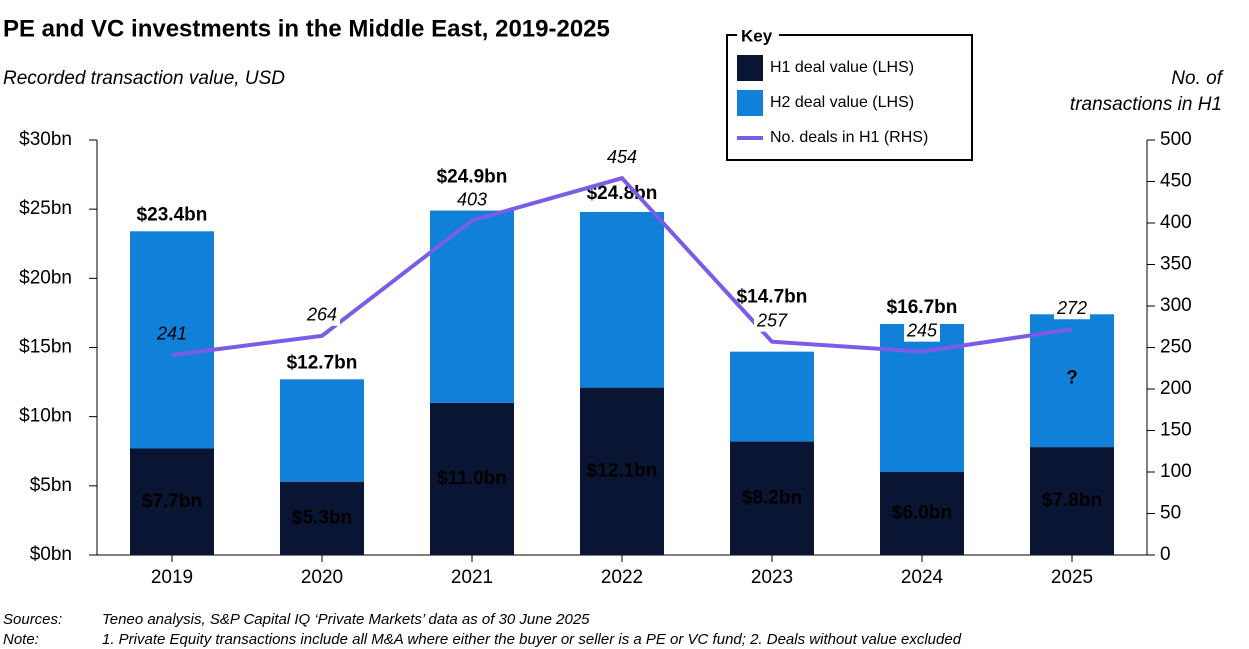 The width and height of the screenshot is (1249, 649). Describe the element at coordinates (45, 208) in the screenshot. I see `y-tick-label: $25bn` at that location.